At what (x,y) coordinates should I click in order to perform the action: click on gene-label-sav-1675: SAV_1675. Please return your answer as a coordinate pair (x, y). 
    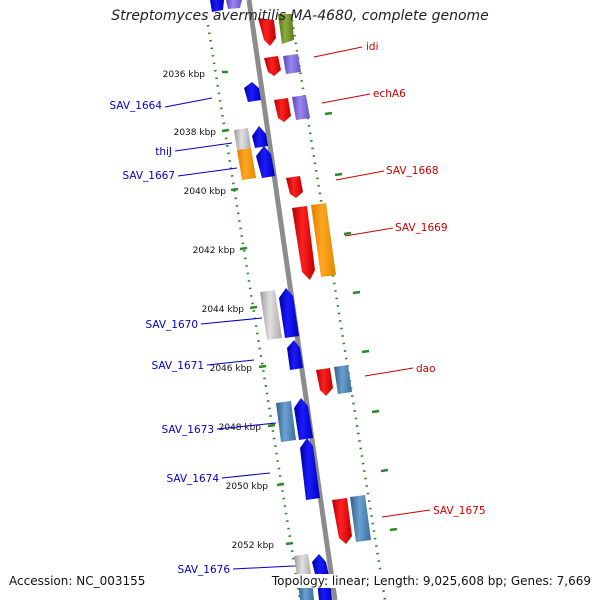
    Looking at the image, I should click on (459, 511).